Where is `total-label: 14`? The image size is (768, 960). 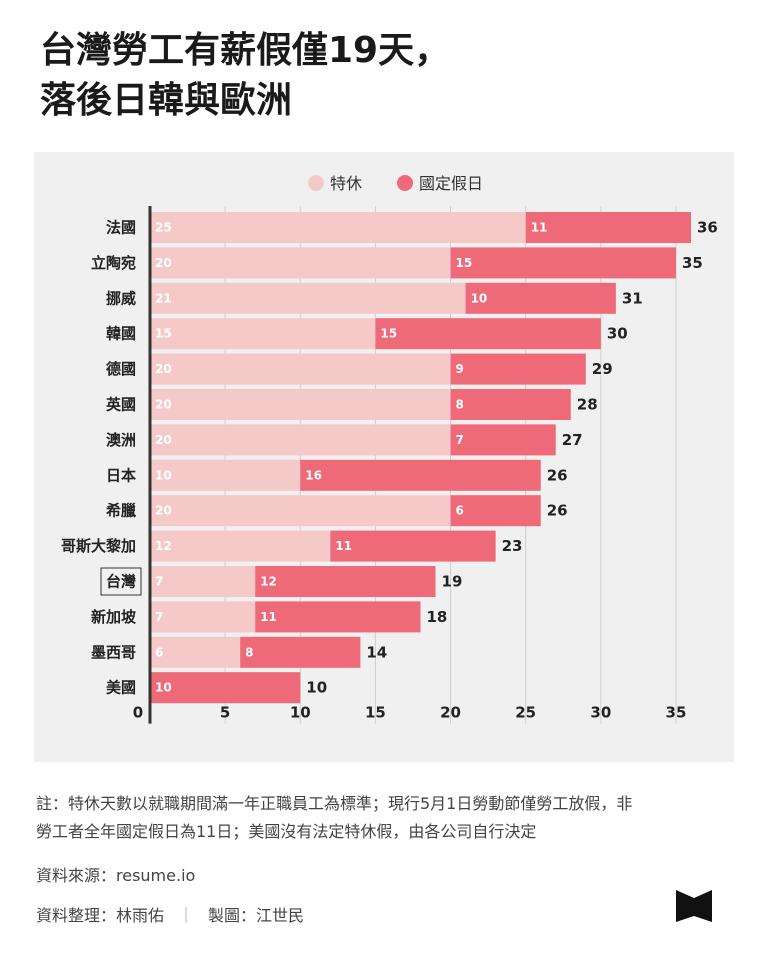 total-label: 14 is located at coordinates (376, 652).